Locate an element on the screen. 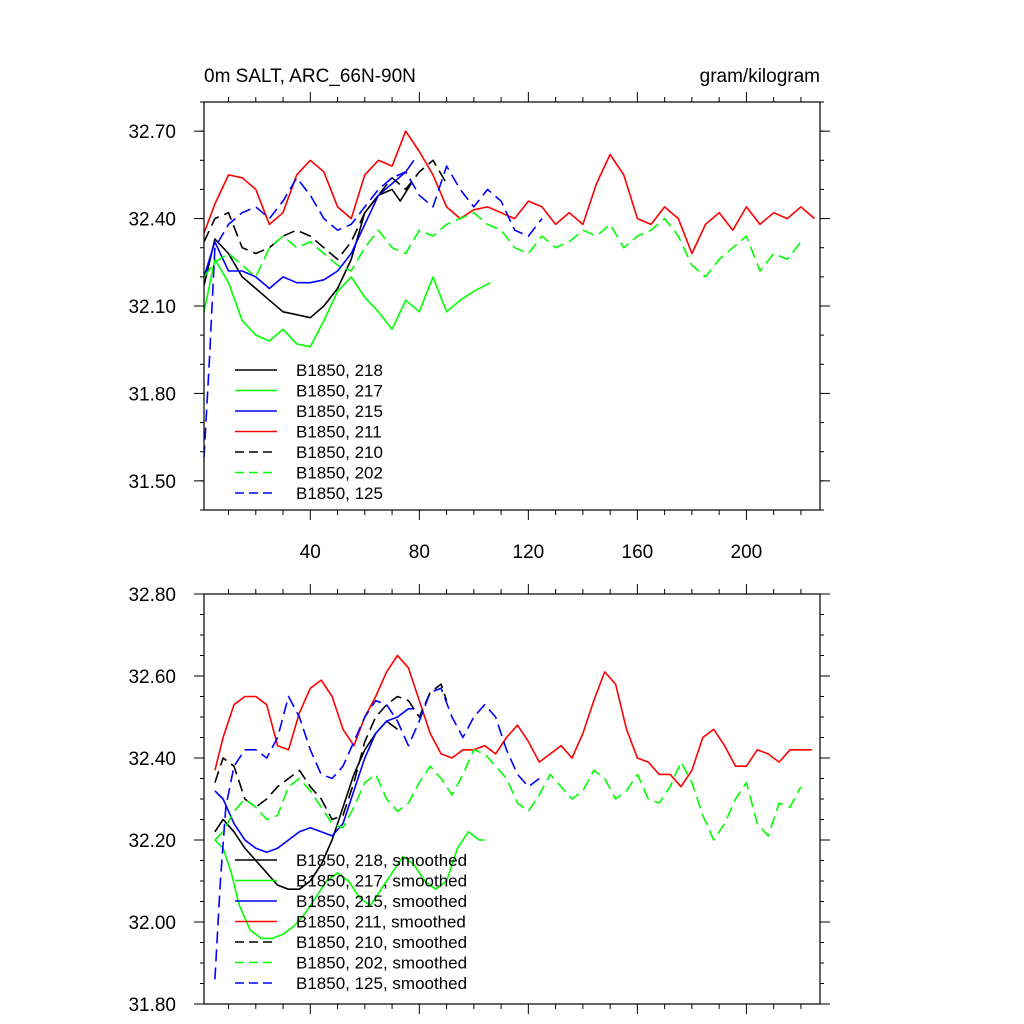 The width and height of the screenshot is (1024, 1024). legend-label-1: B1850, 218 is located at coordinates (339, 370).